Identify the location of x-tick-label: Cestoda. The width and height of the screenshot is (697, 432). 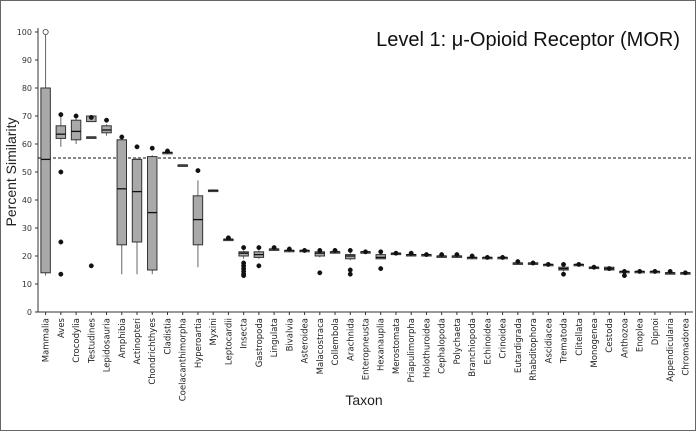
(610, 335).